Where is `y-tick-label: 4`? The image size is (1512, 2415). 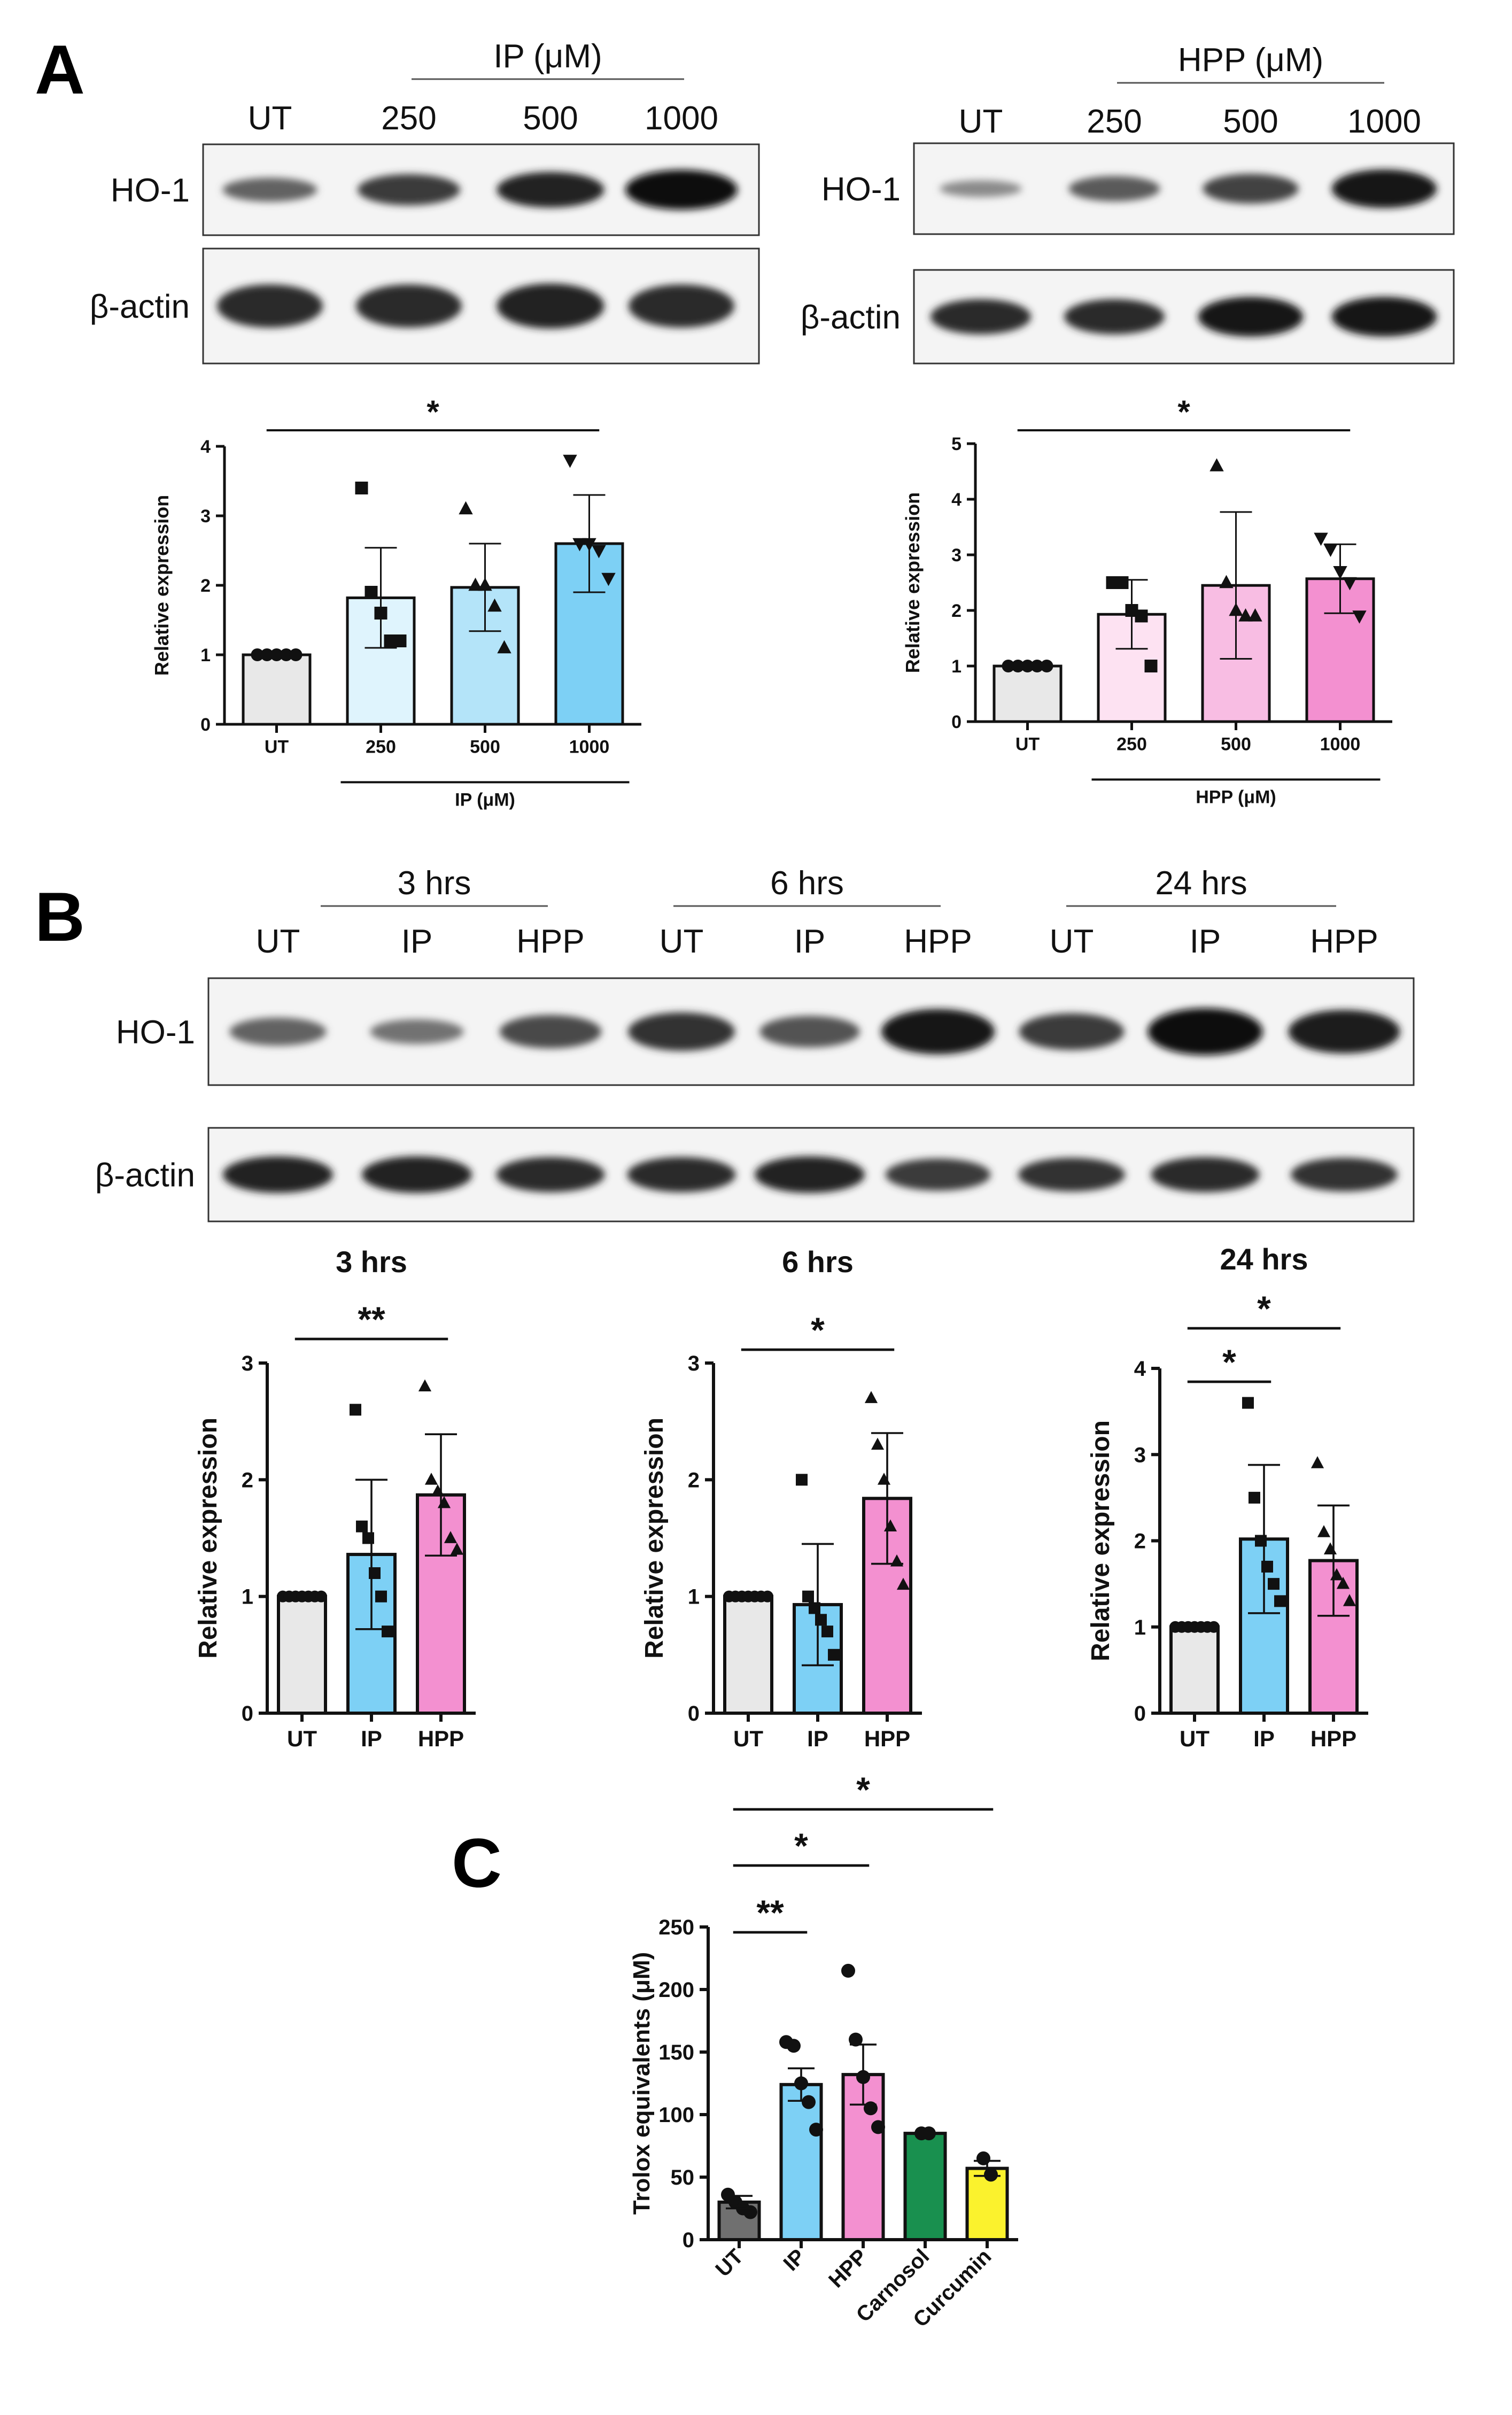
y-tick-label: 4 is located at coordinates (956, 500).